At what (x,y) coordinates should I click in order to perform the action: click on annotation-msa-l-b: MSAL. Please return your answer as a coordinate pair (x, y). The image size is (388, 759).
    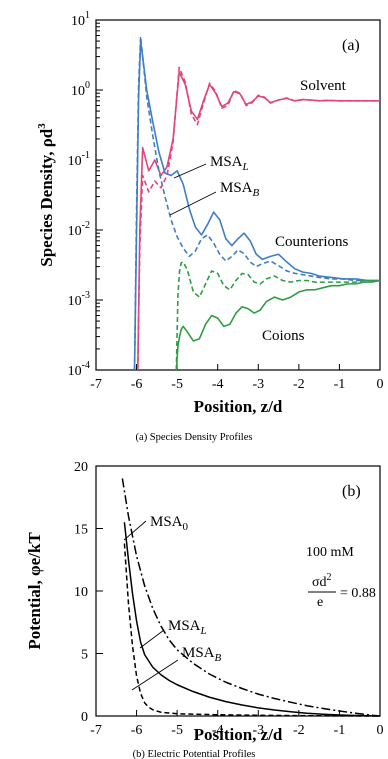
    Looking at the image, I should click on (187, 627).